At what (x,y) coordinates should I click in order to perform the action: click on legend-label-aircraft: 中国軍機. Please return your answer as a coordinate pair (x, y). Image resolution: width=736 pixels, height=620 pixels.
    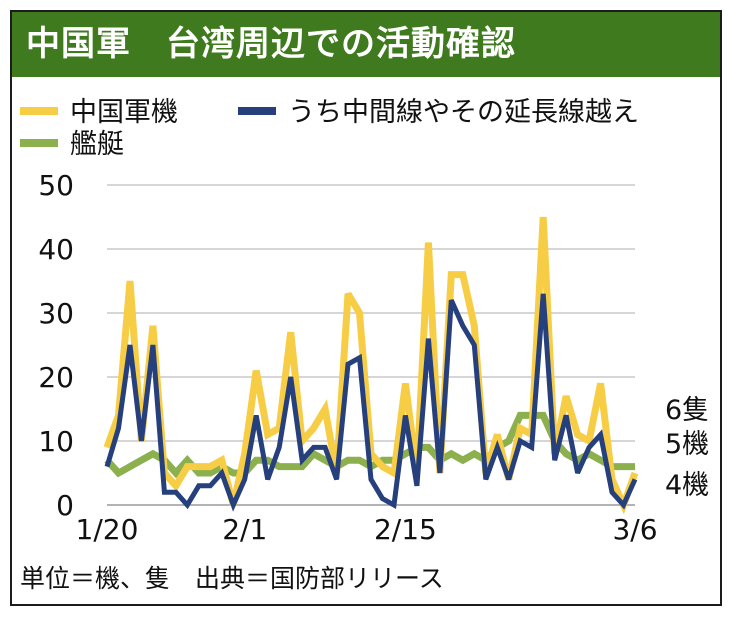
    Looking at the image, I should click on (124, 112).